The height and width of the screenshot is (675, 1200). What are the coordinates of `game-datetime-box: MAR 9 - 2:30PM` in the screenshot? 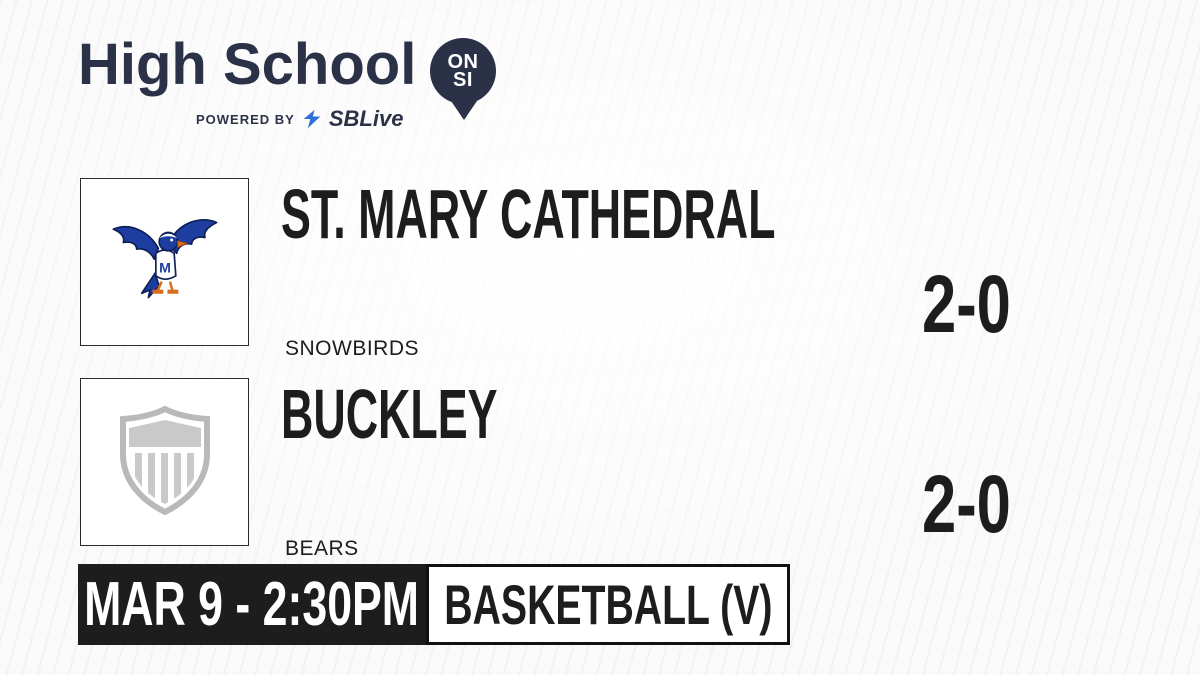 It's located at (252, 604).